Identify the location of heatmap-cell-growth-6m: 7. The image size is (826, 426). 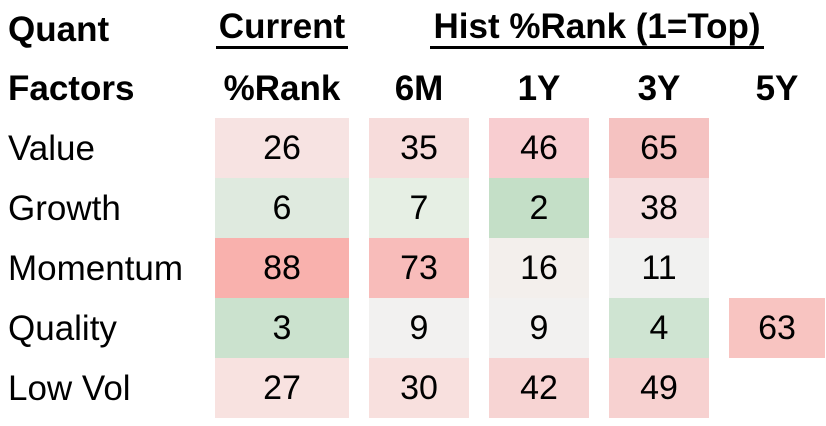
(419, 208).